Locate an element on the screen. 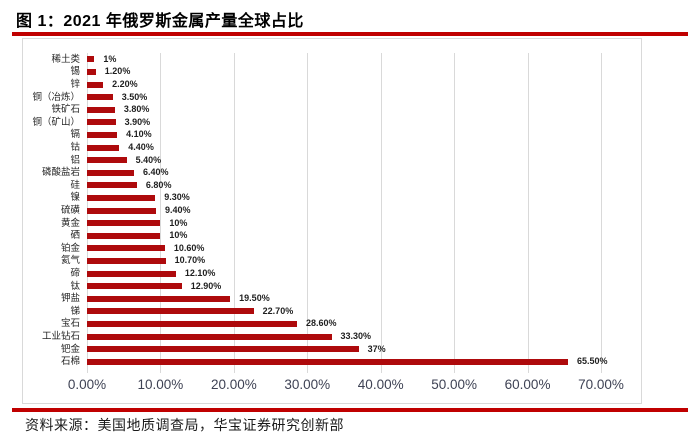  value-label: 2.20% is located at coordinates (125, 84).